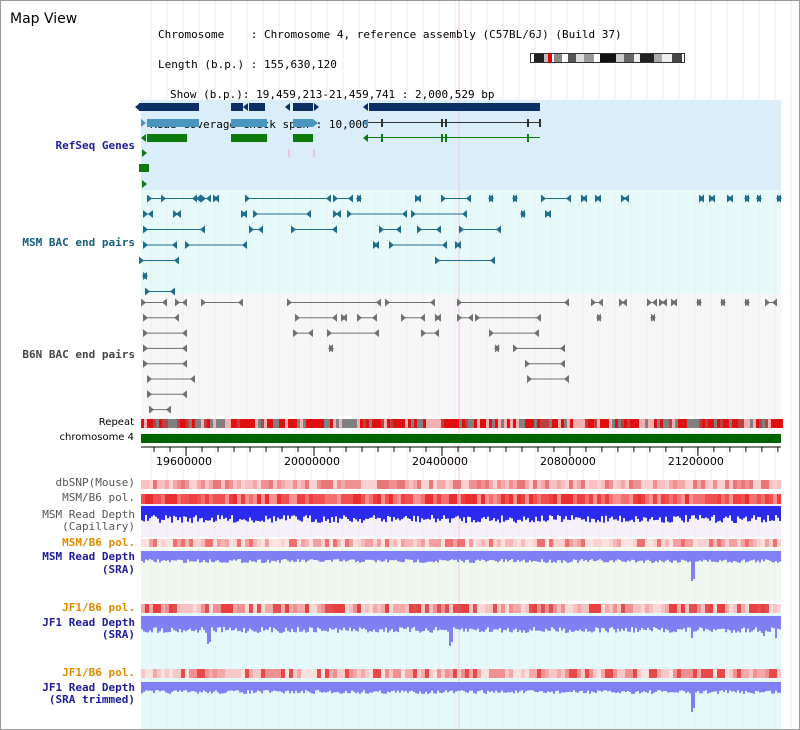 The width and height of the screenshot is (800, 730). What do you see at coordinates (607, 58) in the screenshot?
I see `chromosome-ideogram` at bounding box center [607, 58].